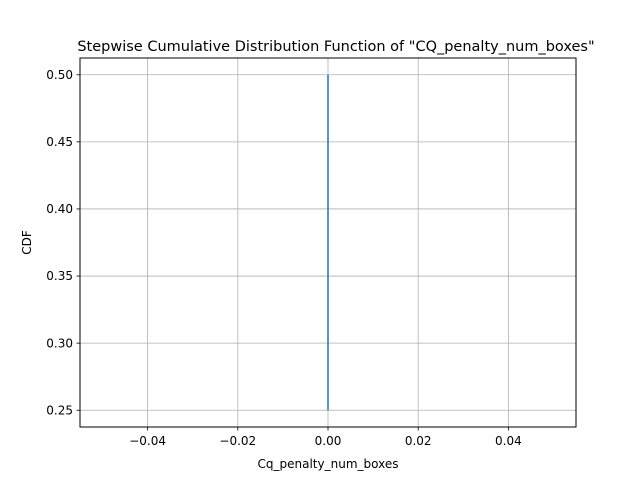 The height and width of the screenshot is (480, 640). Describe the element at coordinates (59, 209) in the screenshot. I see `y-tick-label: 0.40` at that location.